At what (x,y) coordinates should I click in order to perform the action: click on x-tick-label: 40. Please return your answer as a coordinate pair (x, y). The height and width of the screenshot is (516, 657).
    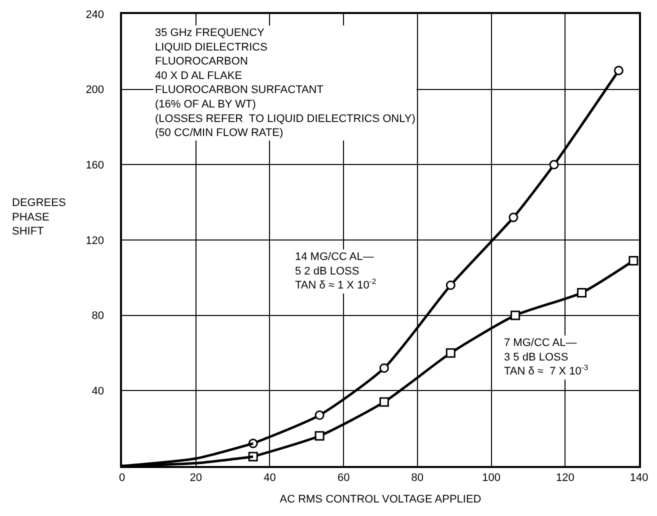
    Looking at the image, I should click on (270, 478).